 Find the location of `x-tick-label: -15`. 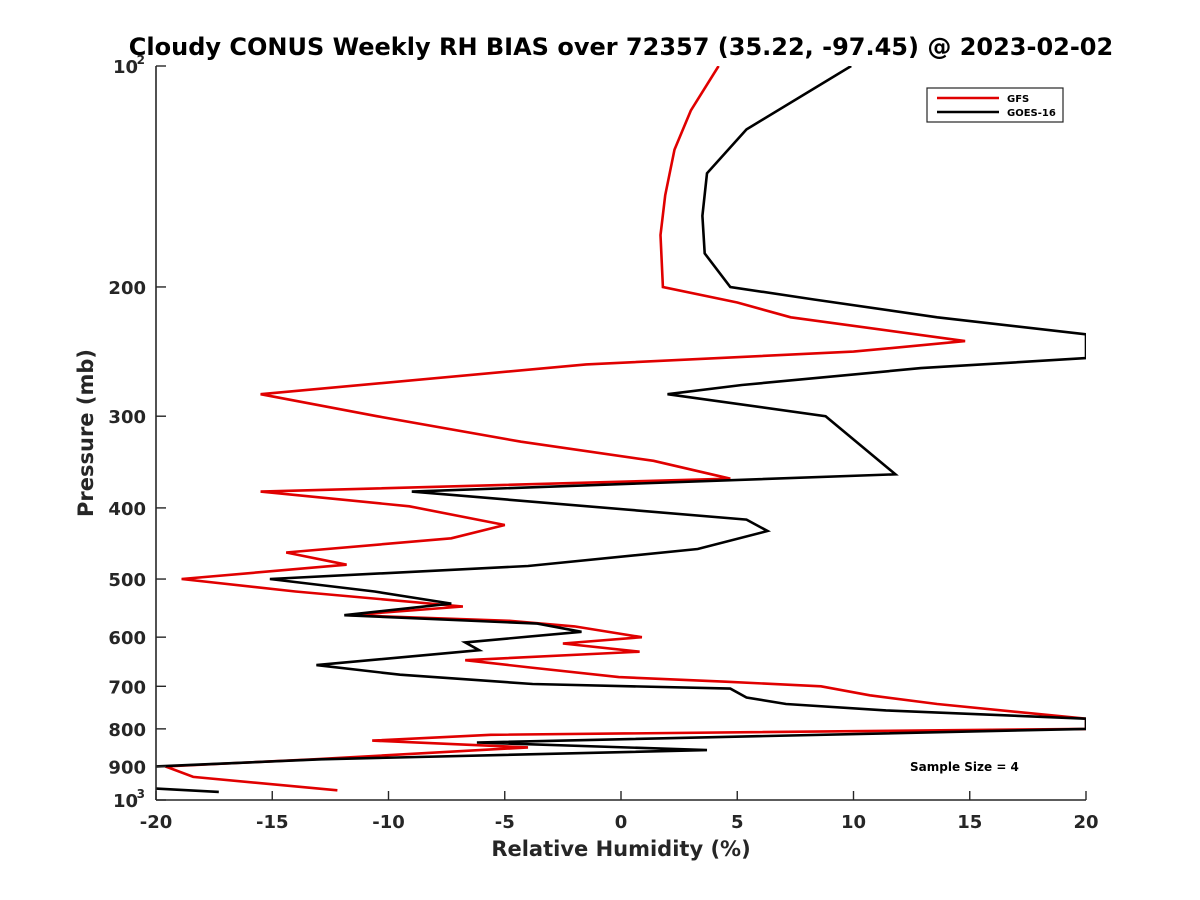

x-tick-label: -15 is located at coordinates (272, 822).